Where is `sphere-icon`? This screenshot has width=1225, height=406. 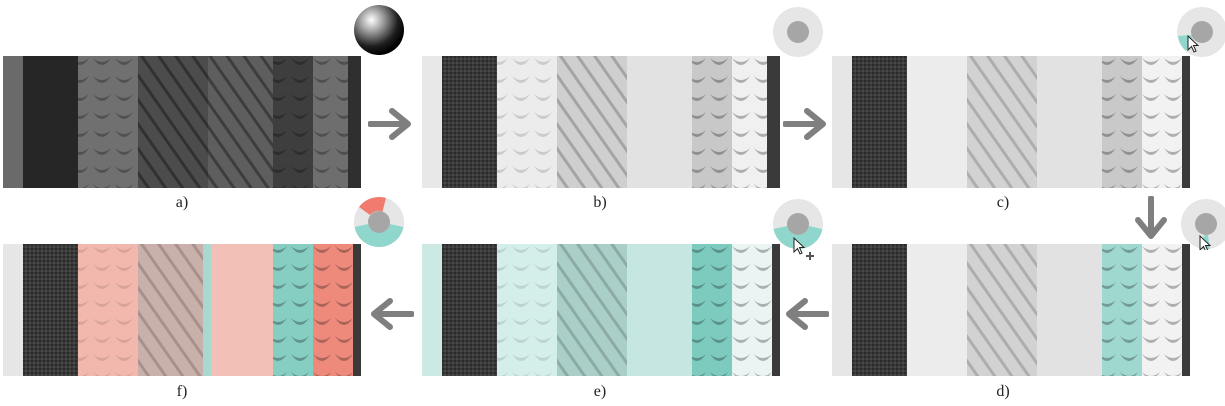
sphere-icon is located at coordinates (379, 30).